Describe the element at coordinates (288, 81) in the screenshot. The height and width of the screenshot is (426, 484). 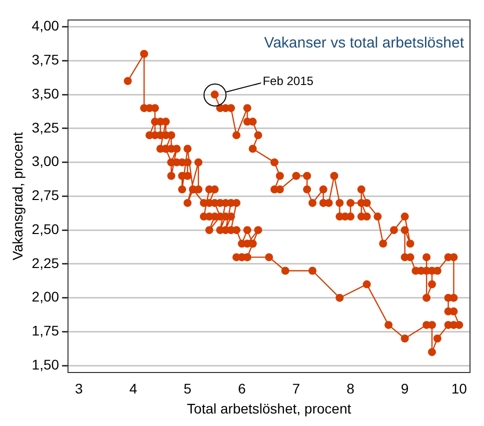
I see `annotation: Feb 2015` at that location.